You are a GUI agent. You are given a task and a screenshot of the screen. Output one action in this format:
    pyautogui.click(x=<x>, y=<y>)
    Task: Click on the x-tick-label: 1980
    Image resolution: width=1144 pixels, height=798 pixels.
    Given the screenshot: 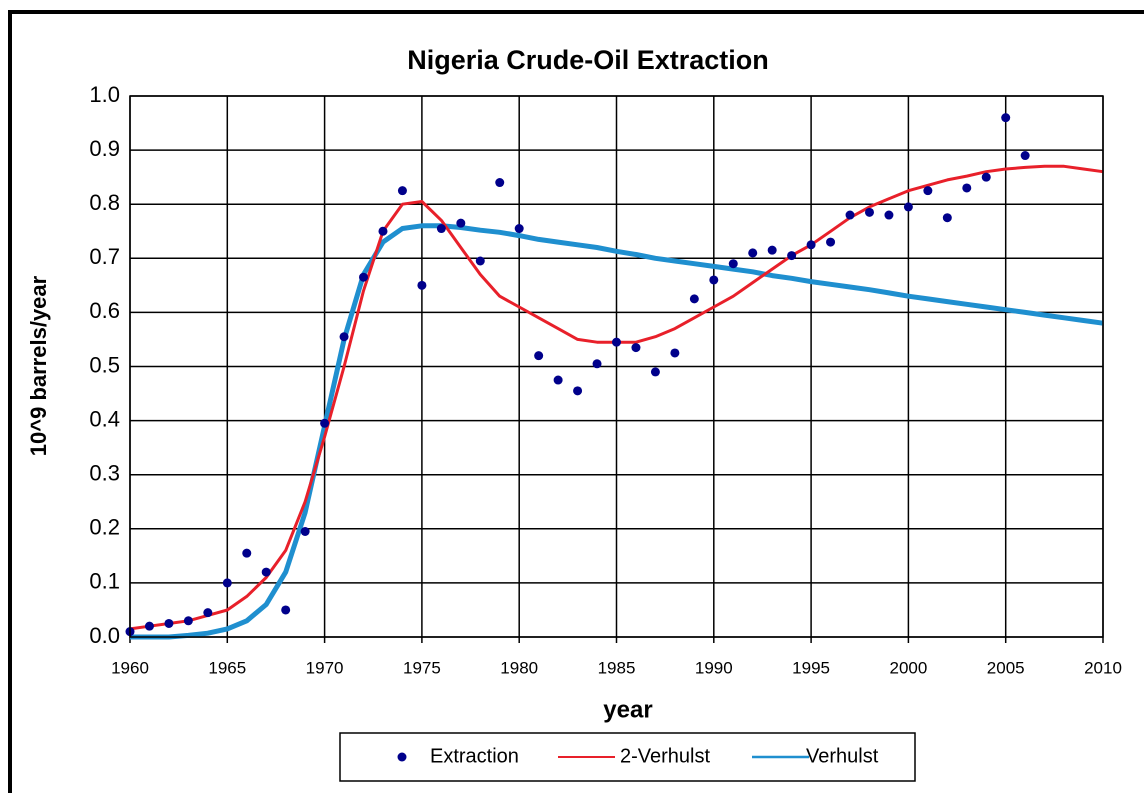 What is the action you would take?
    pyautogui.click(x=519, y=667)
    